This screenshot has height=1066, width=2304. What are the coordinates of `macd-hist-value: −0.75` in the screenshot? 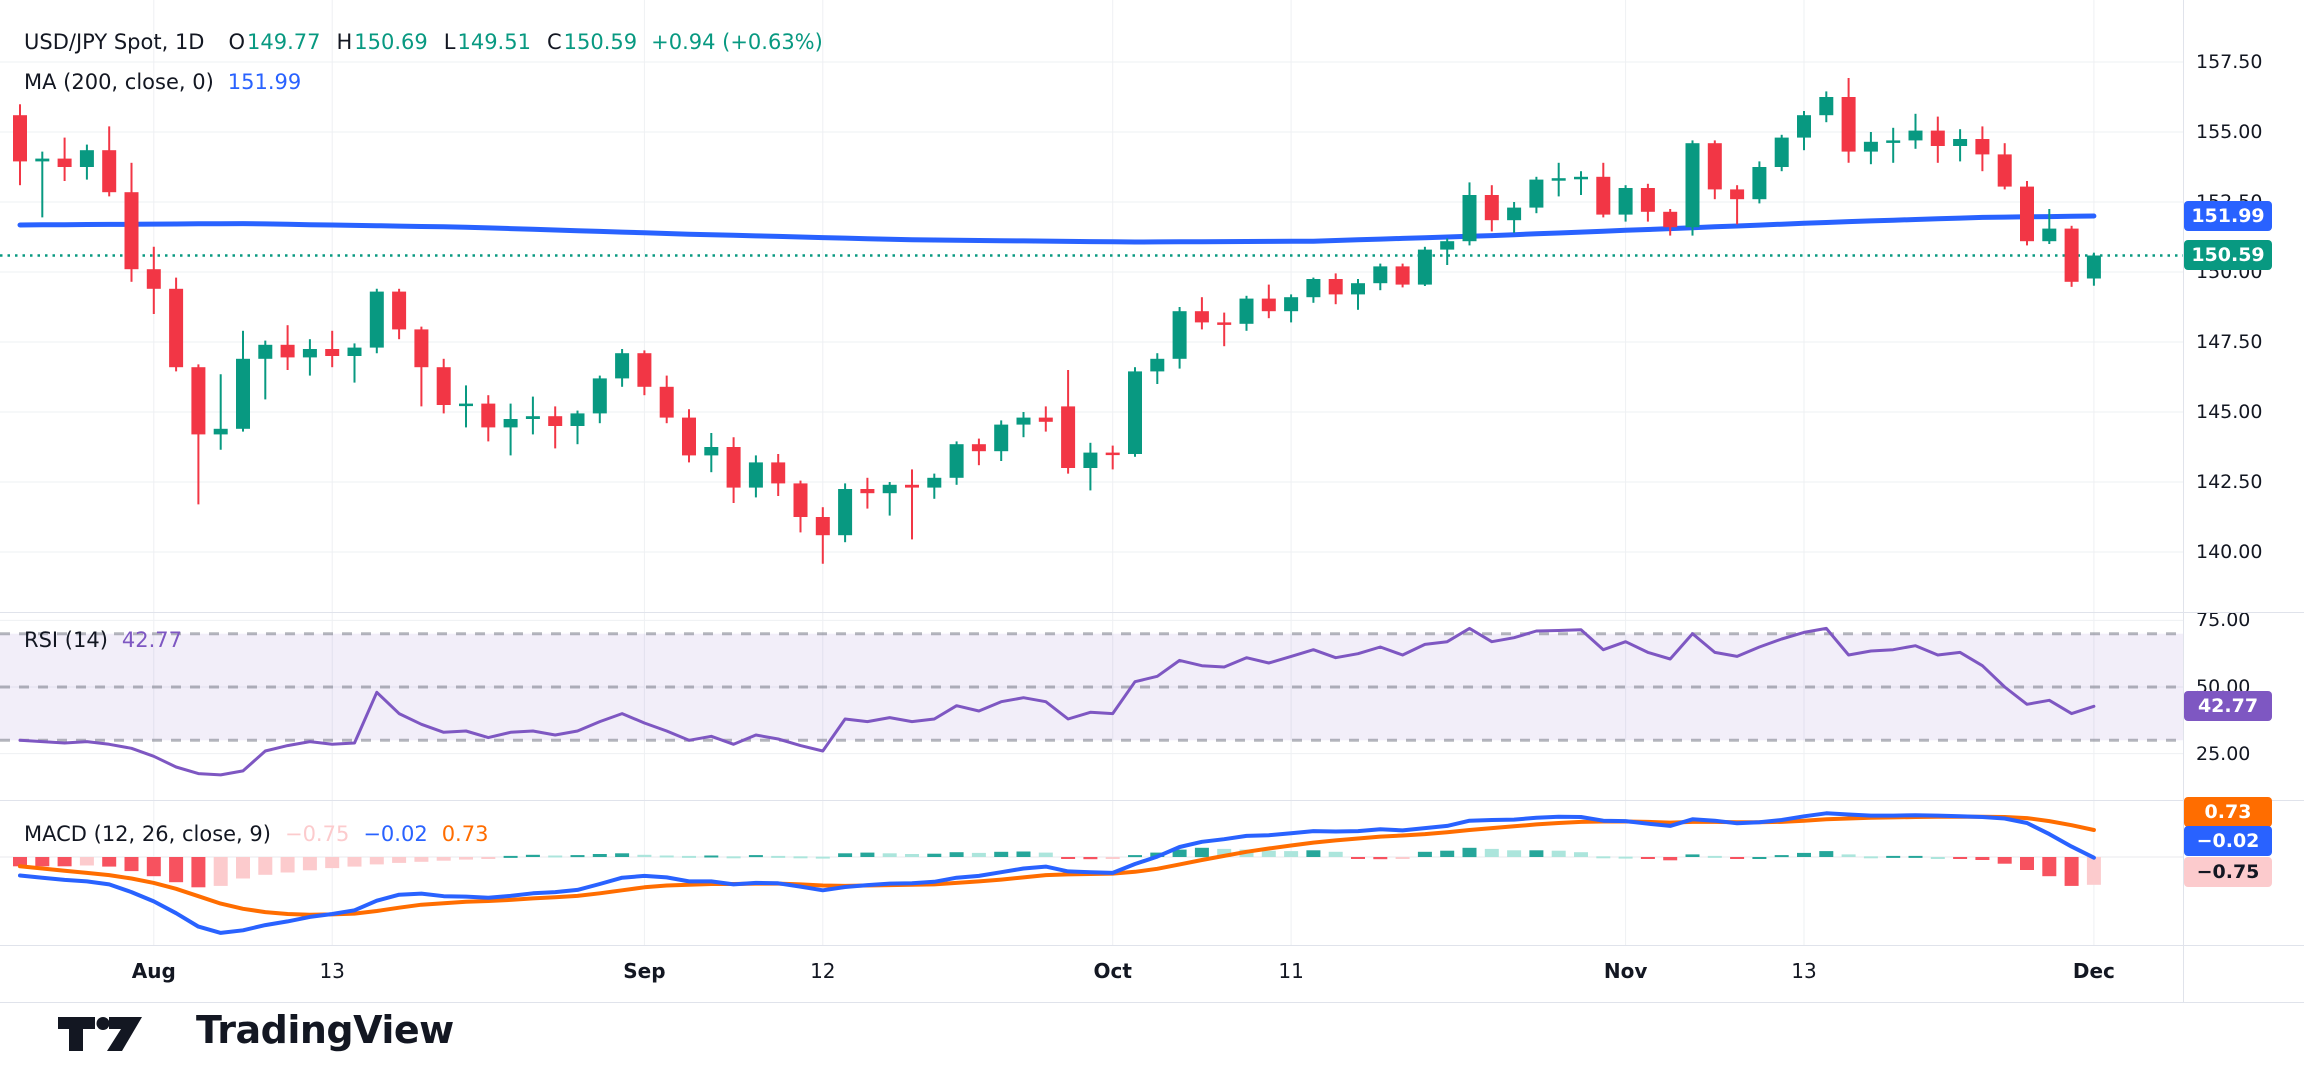 It's located at (317, 834).